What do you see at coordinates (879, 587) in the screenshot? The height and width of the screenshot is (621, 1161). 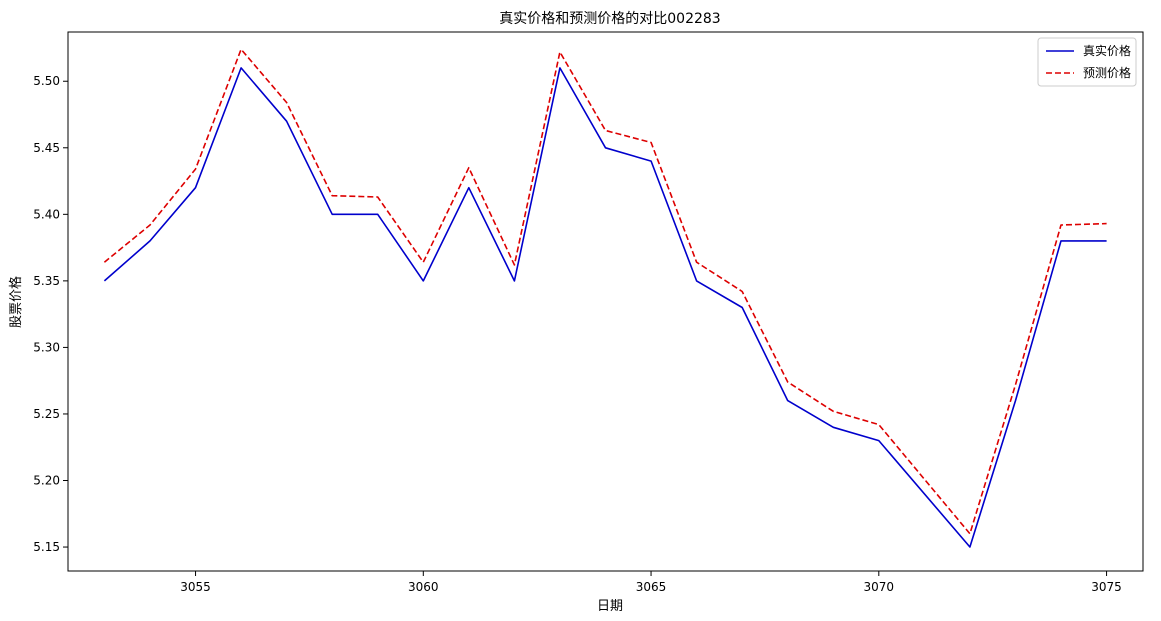 I see `x-tick-label: 3070` at bounding box center [879, 587].